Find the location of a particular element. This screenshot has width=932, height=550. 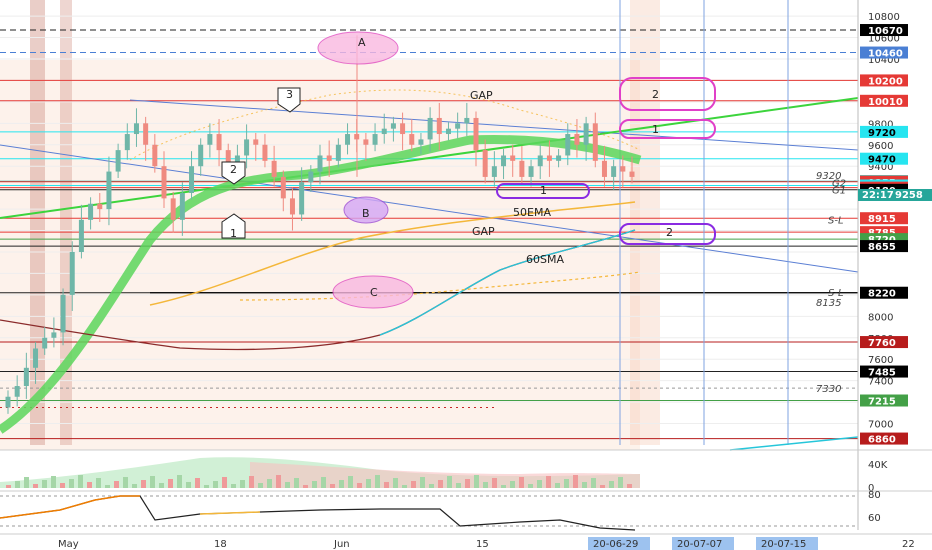

gap-label-lower: GAP is located at coordinates (483, 231).